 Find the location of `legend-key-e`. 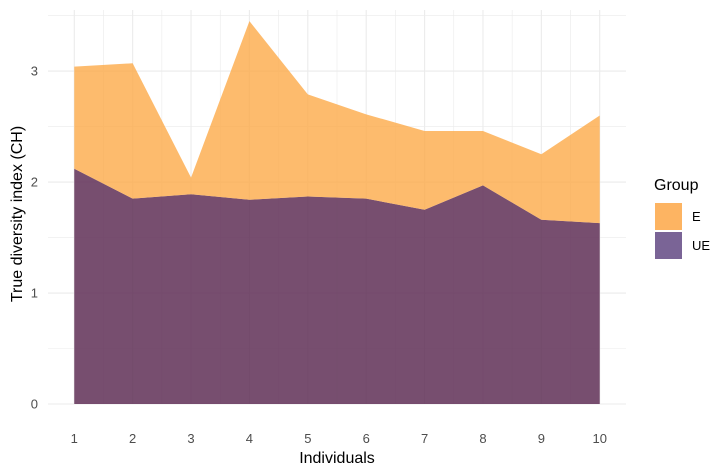

legend-key-e is located at coordinates (668, 216).